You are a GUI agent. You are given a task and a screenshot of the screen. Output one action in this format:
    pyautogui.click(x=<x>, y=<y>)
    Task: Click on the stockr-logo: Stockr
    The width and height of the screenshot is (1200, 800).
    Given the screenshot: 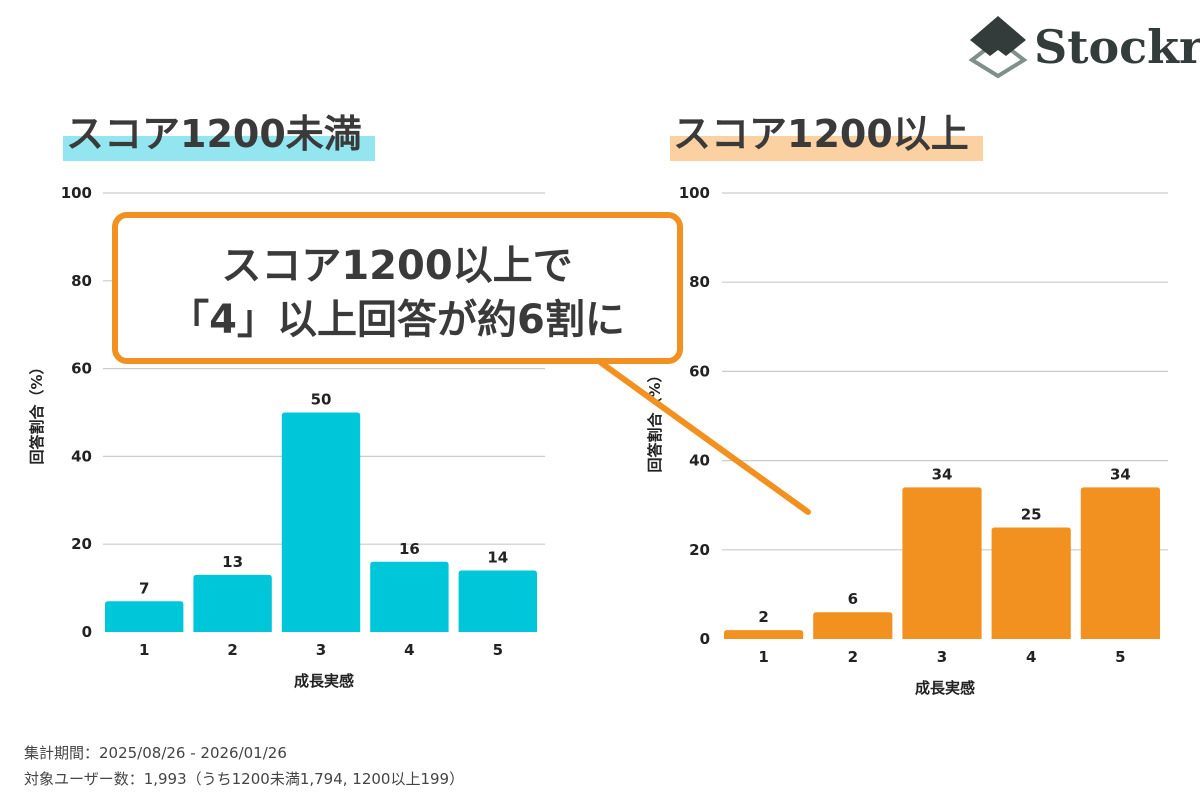 What is the action you would take?
    pyautogui.click(x=1084, y=47)
    